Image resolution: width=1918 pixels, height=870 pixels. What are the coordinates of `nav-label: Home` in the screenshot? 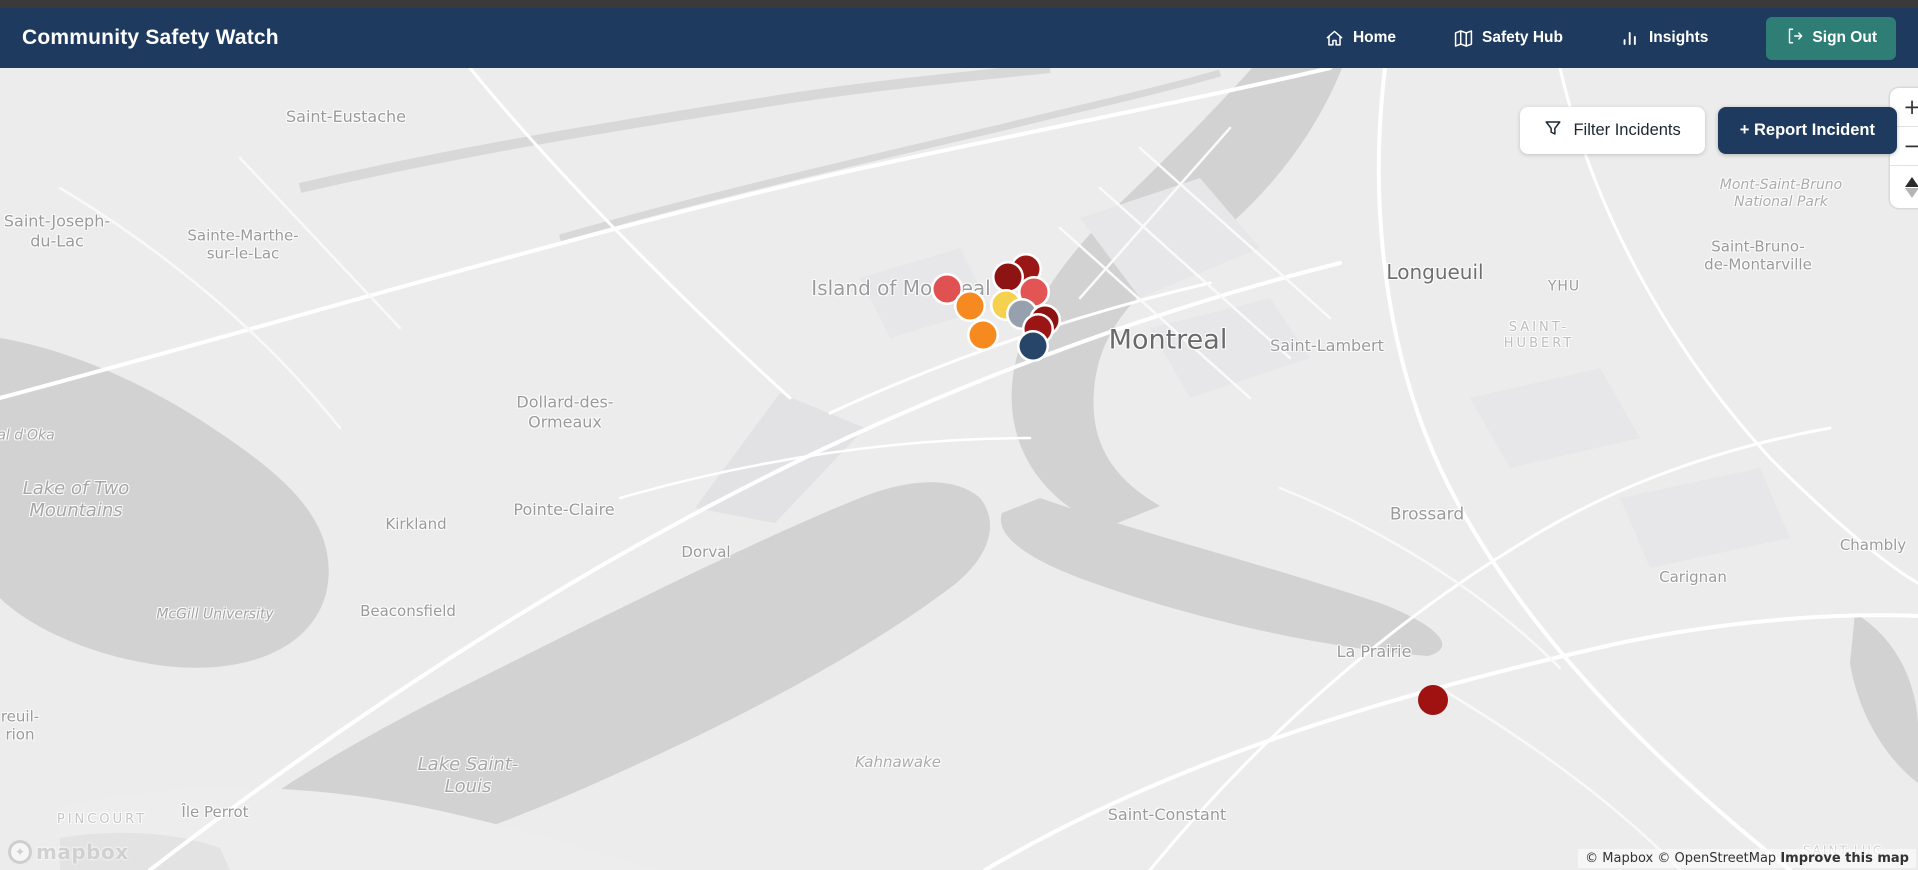 It's located at (1374, 37).